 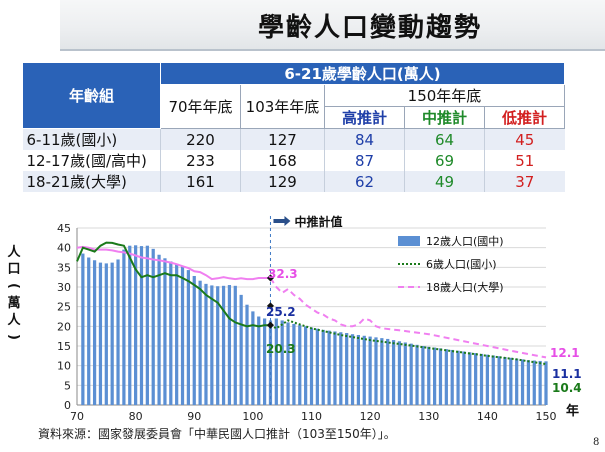 I want to click on table-header-row: 年齡組 6-21歲學齡人口(萬人), so click(x=293, y=95).